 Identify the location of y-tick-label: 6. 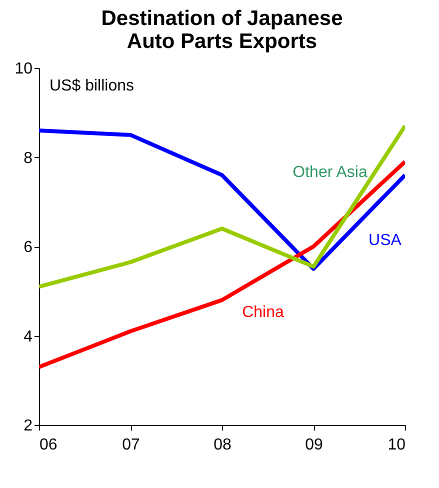
(28, 247).